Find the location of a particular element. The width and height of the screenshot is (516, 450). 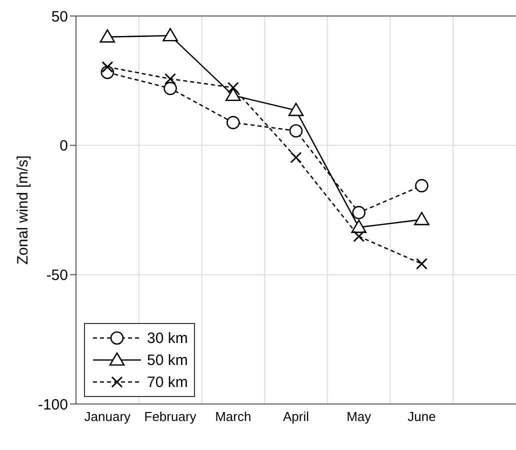

legend-label: 30 km is located at coordinates (167, 338).